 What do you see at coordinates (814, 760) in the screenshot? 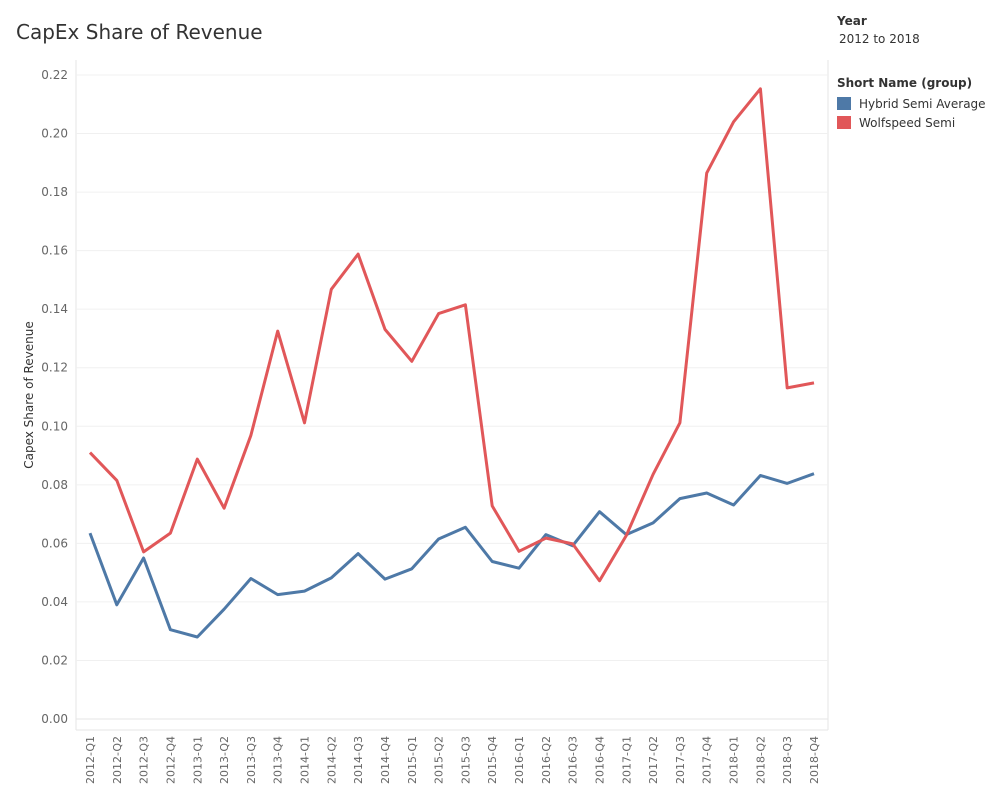
I see `x-tick-label: 2018-Q4` at bounding box center [814, 760].